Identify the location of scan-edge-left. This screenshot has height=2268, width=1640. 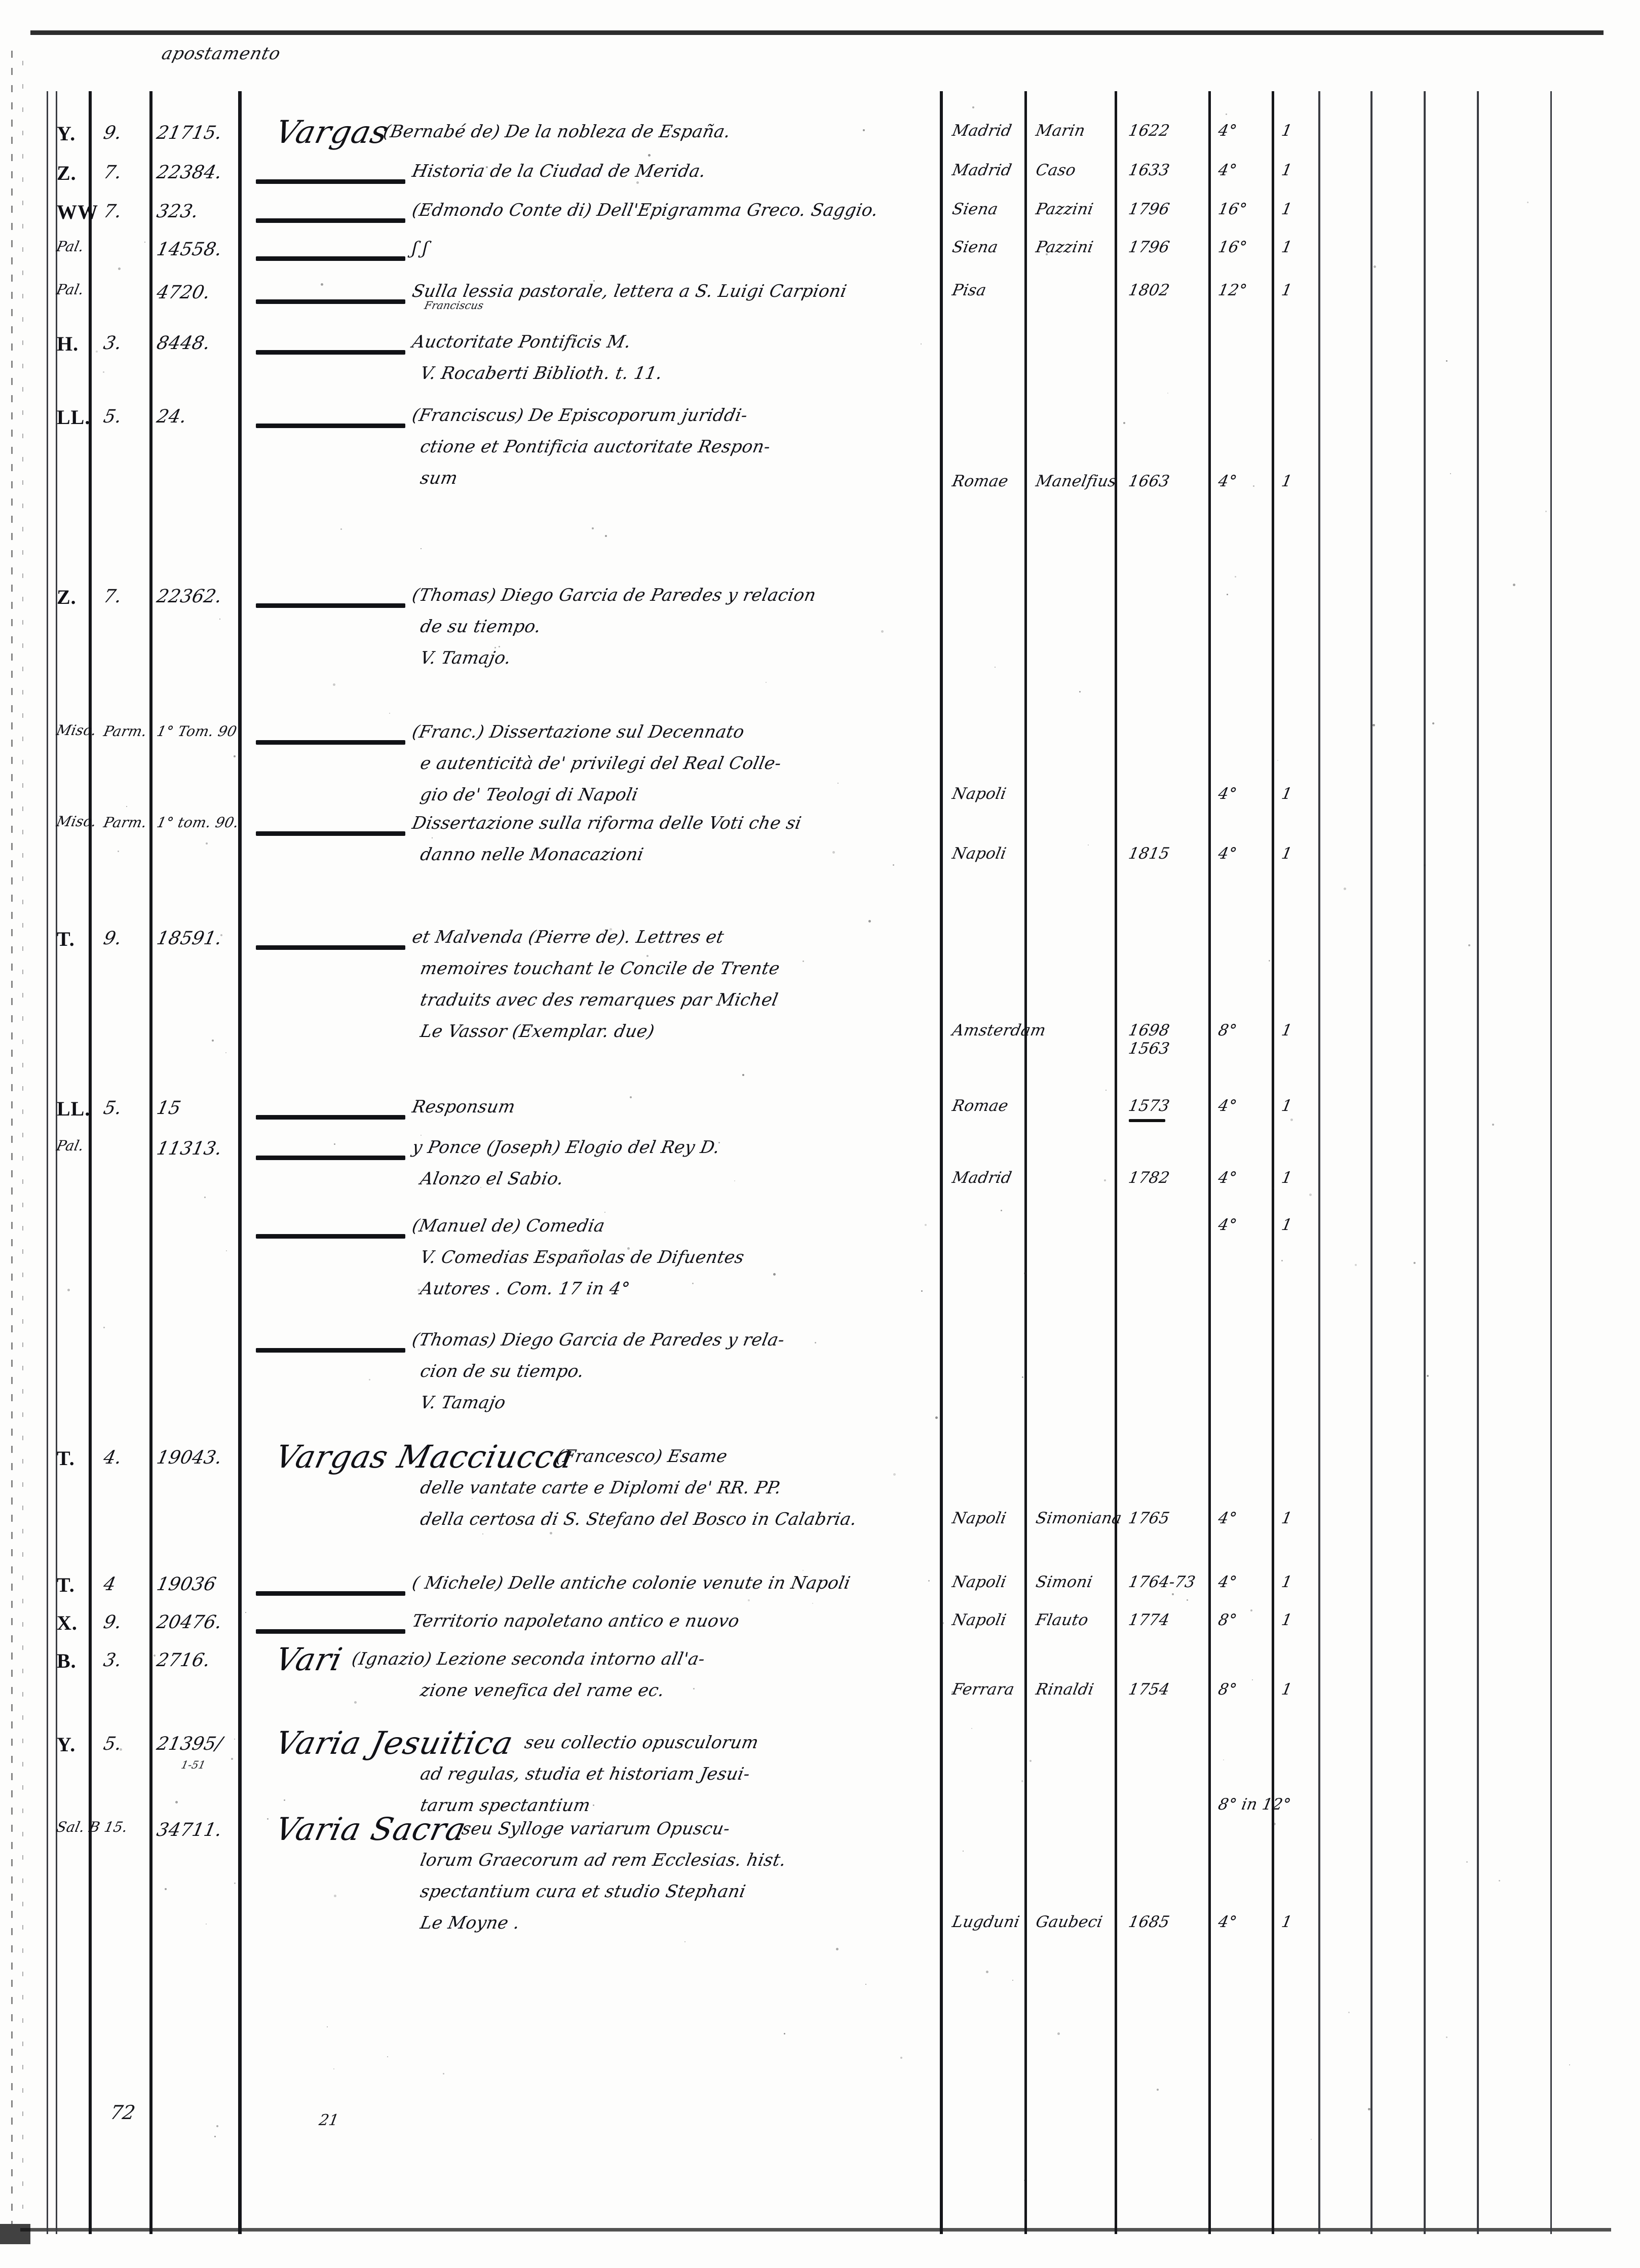
(12, 1137).